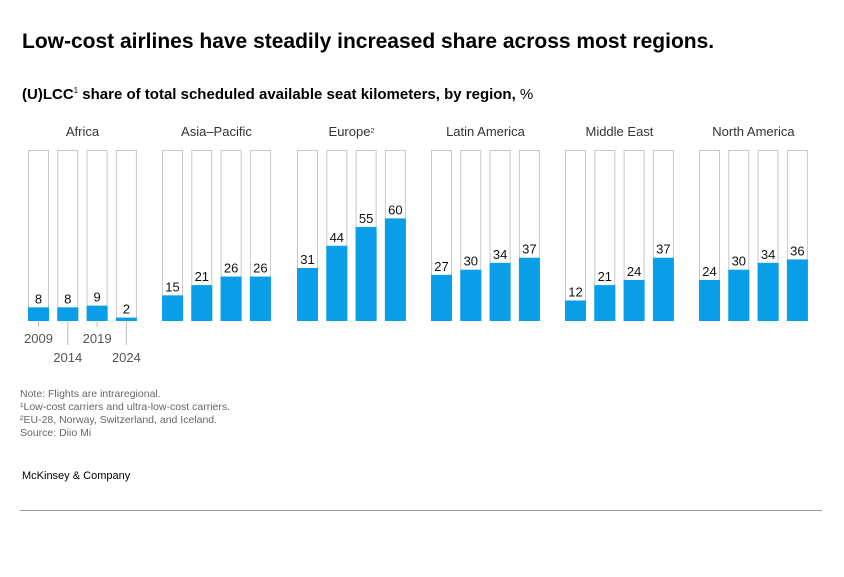 Image resolution: width=844 pixels, height=577 pixels. I want to click on bar-value-label: 31, so click(307, 259).